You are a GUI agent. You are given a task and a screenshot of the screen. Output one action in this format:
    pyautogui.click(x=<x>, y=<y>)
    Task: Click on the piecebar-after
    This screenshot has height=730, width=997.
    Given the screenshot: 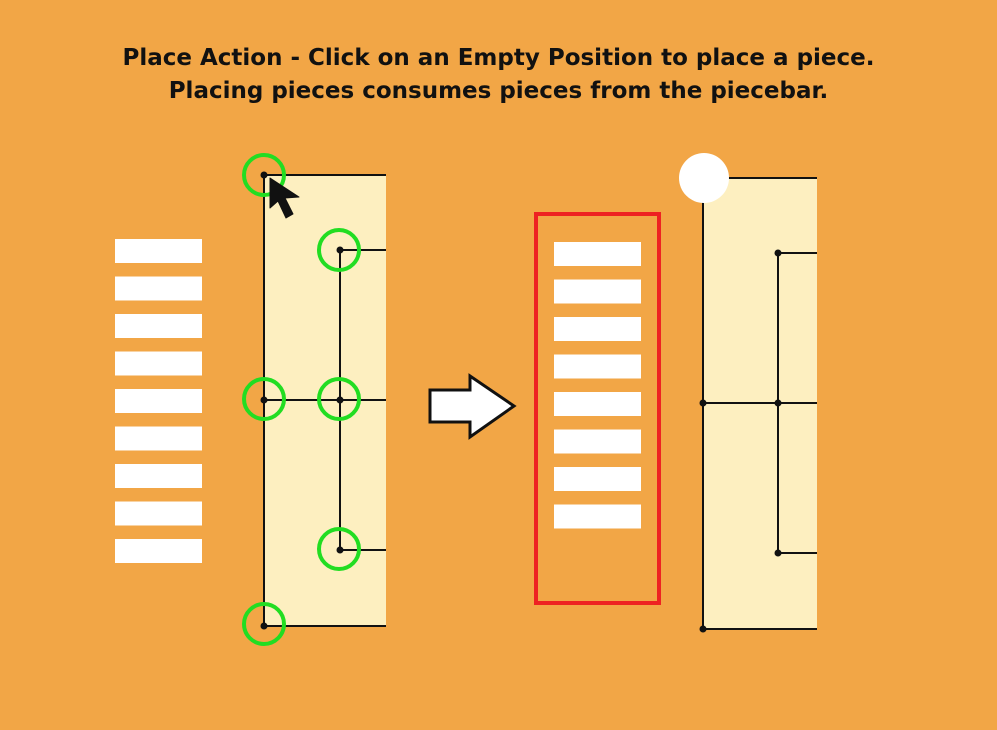 What is the action you would take?
    pyautogui.click(x=597, y=385)
    